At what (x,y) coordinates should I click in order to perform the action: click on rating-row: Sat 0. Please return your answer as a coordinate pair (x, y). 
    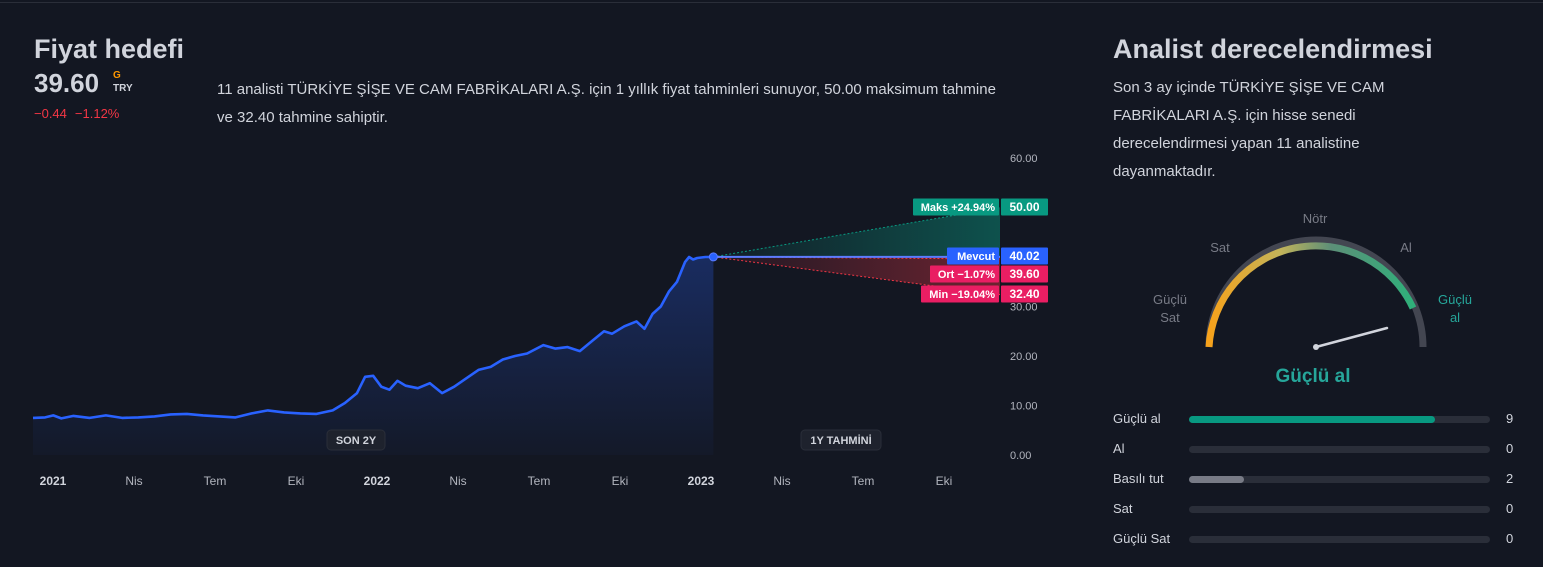
    Looking at the image, I should click on (1318, 509).